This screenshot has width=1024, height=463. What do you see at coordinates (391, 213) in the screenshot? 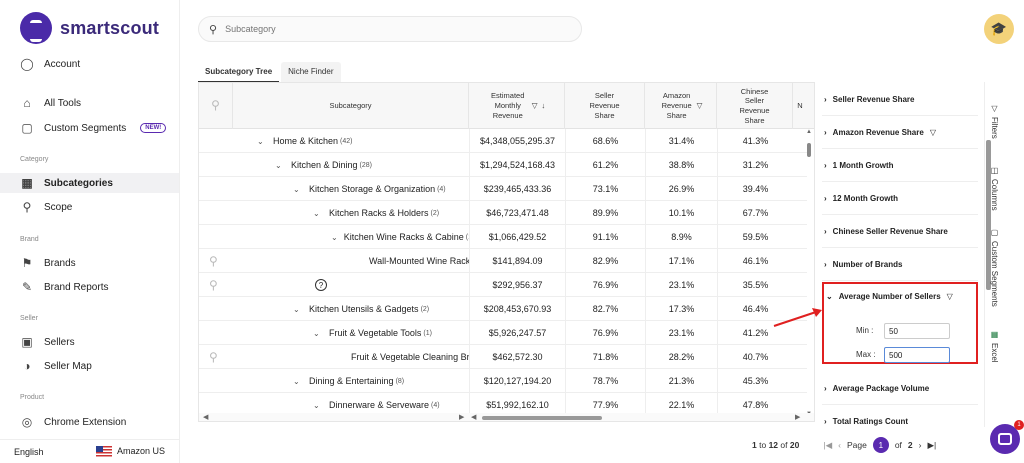
I see `subcategory-cell: ⌄ Kitchen Racks & Holders (2)` at bounding box center [391, 213].